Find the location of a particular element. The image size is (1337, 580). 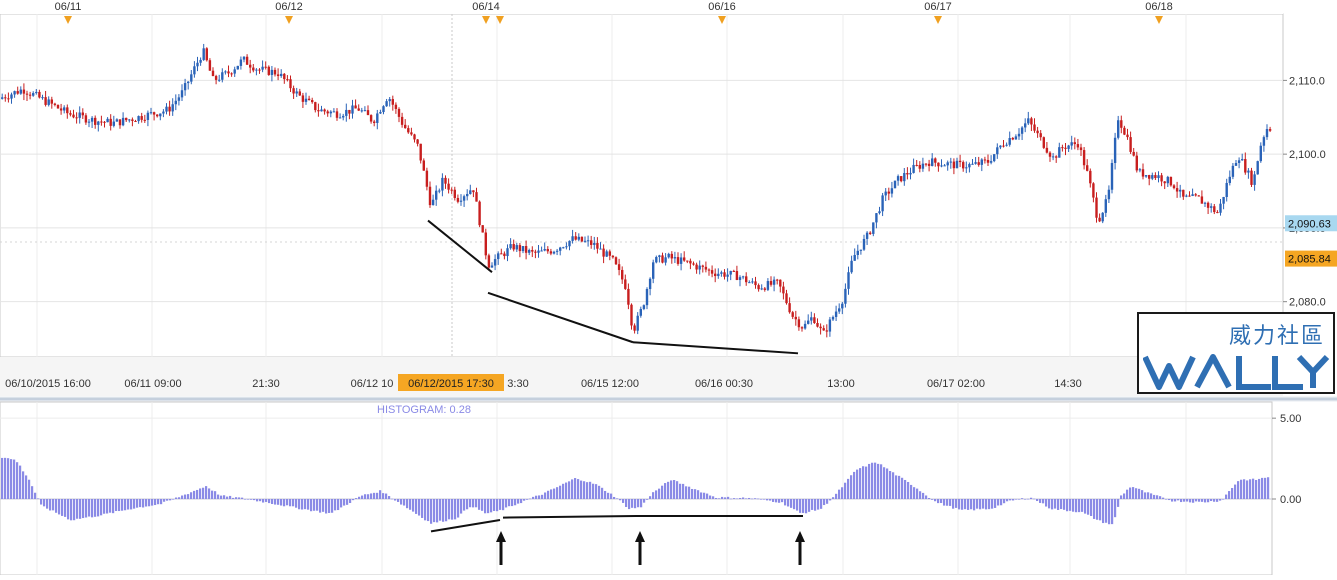

date-marker-label: 06/11 is located at coordinates (68, 7).